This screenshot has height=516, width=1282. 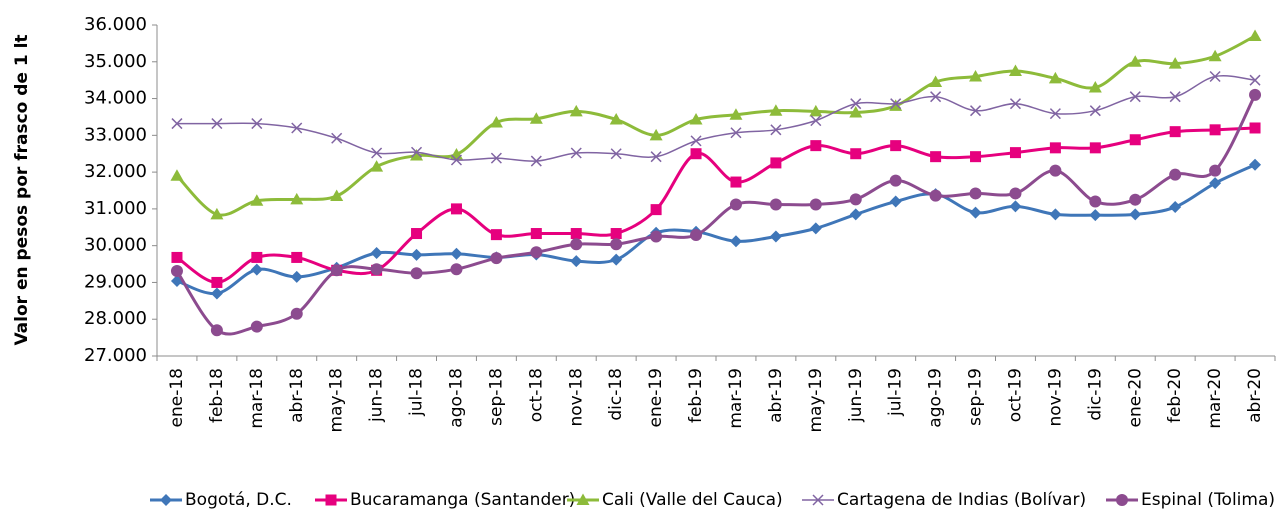 What do you see at coordinates (576, 397) in the screenshot?
I see `x-tick-label: nov-18` at bounding box center [576, 397].